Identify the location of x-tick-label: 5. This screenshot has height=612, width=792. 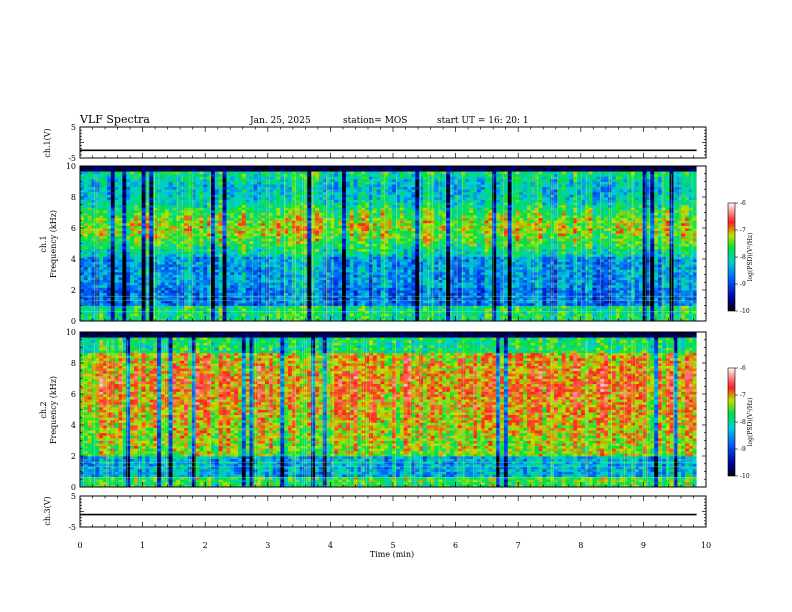
(392, 545).